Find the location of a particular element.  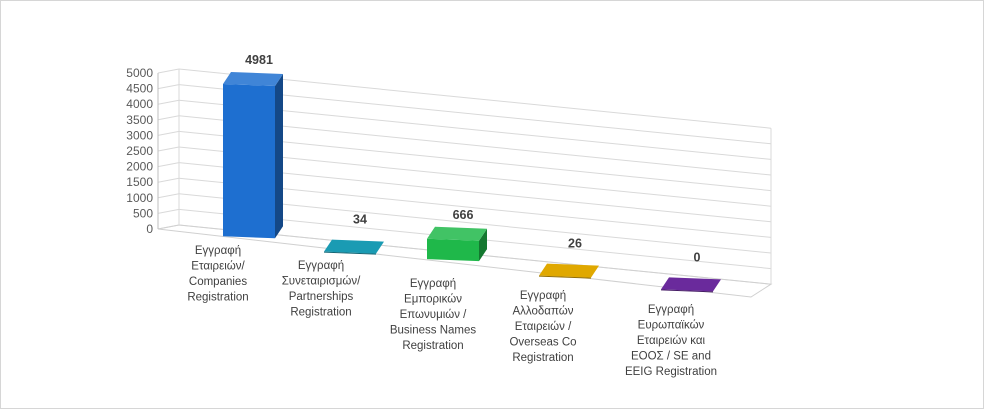

category-label-line: Εμπορικών is located at coordinates (433, 300).